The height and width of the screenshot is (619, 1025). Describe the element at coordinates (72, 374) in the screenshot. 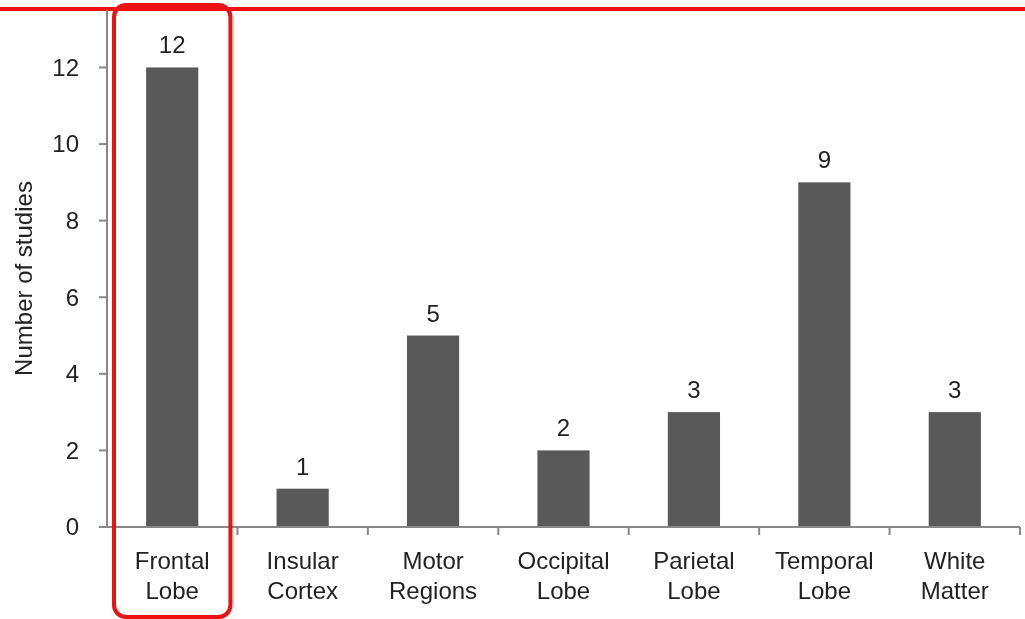

I see `y-tick-label: 4` at that location.